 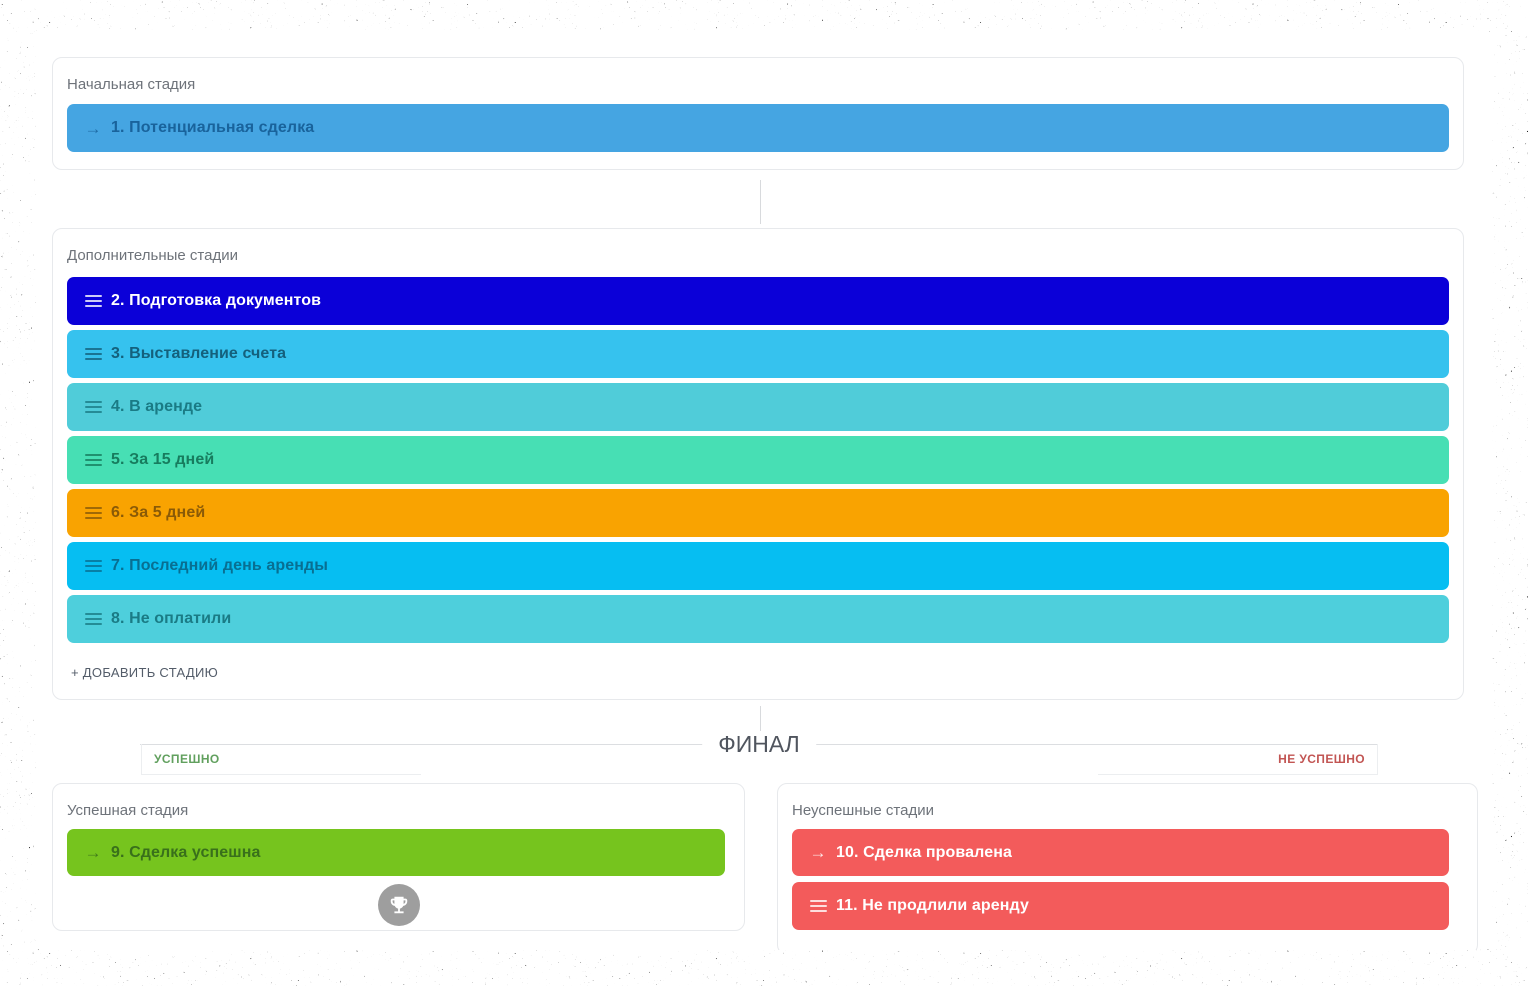 What do you see at coordinates (863, 810) in the screenshot?
I see `fail-stages-section-label: Неуспешные стадии` at bounding box center [863, 810].